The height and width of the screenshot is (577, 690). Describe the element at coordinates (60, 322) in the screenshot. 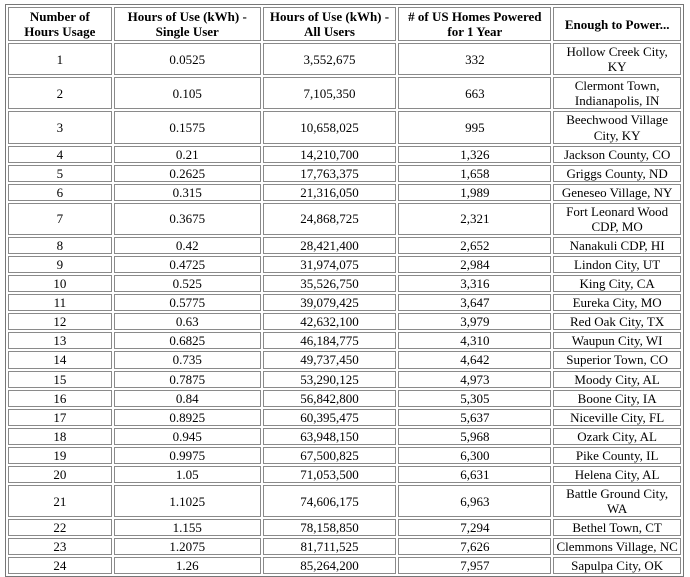

I see `table-cell: 12` at that location.